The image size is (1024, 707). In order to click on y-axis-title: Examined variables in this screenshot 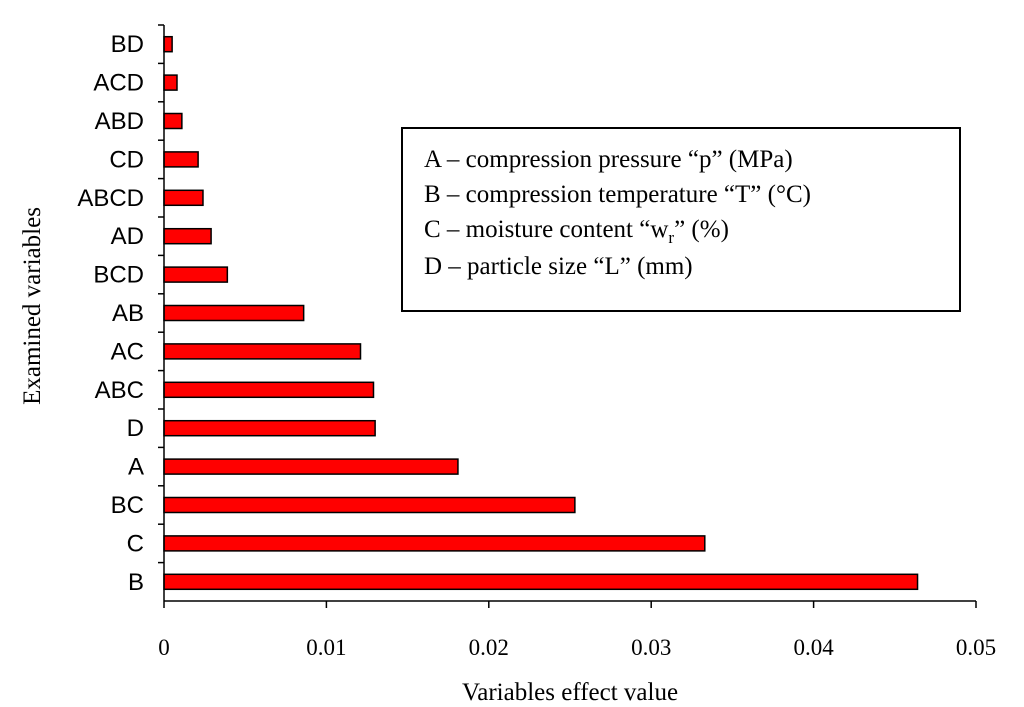, I will do `click(32, 306)`.